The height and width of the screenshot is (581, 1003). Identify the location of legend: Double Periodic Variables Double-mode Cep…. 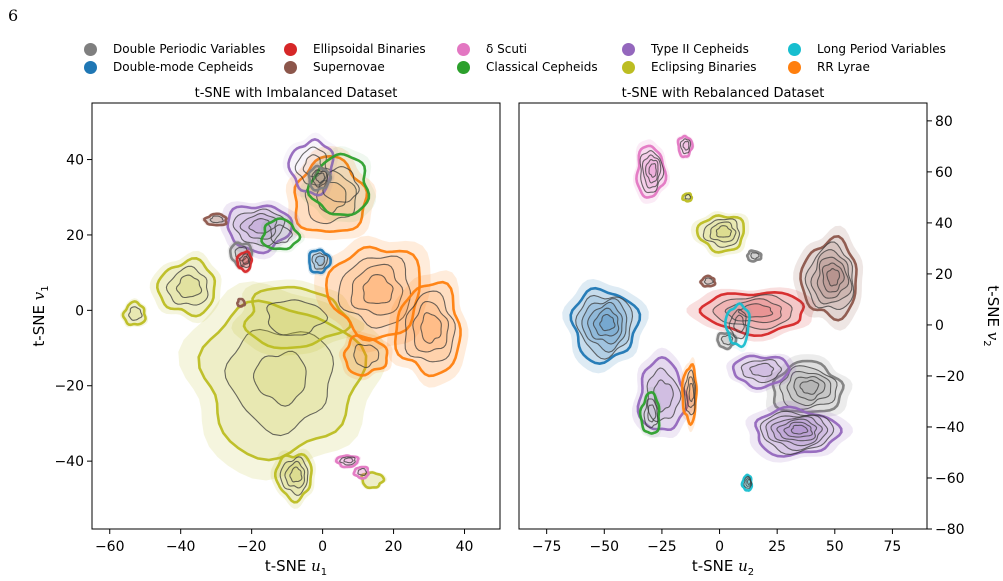
(524, 60).